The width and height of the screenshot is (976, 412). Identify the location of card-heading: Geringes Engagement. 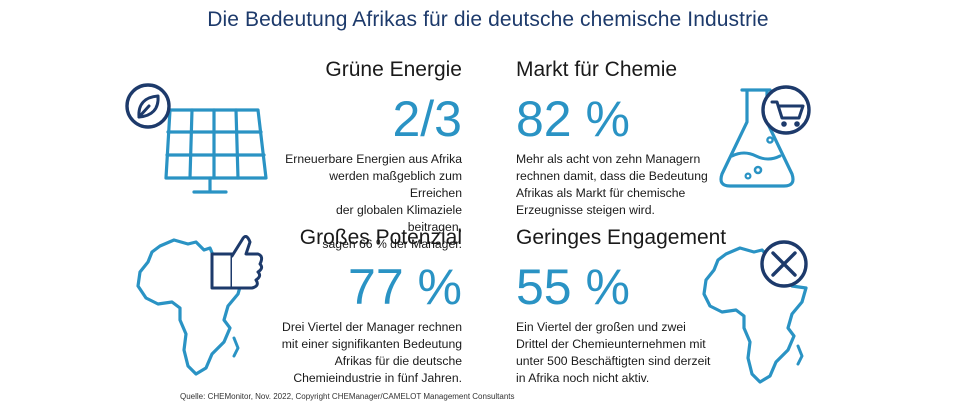
(621, 237).